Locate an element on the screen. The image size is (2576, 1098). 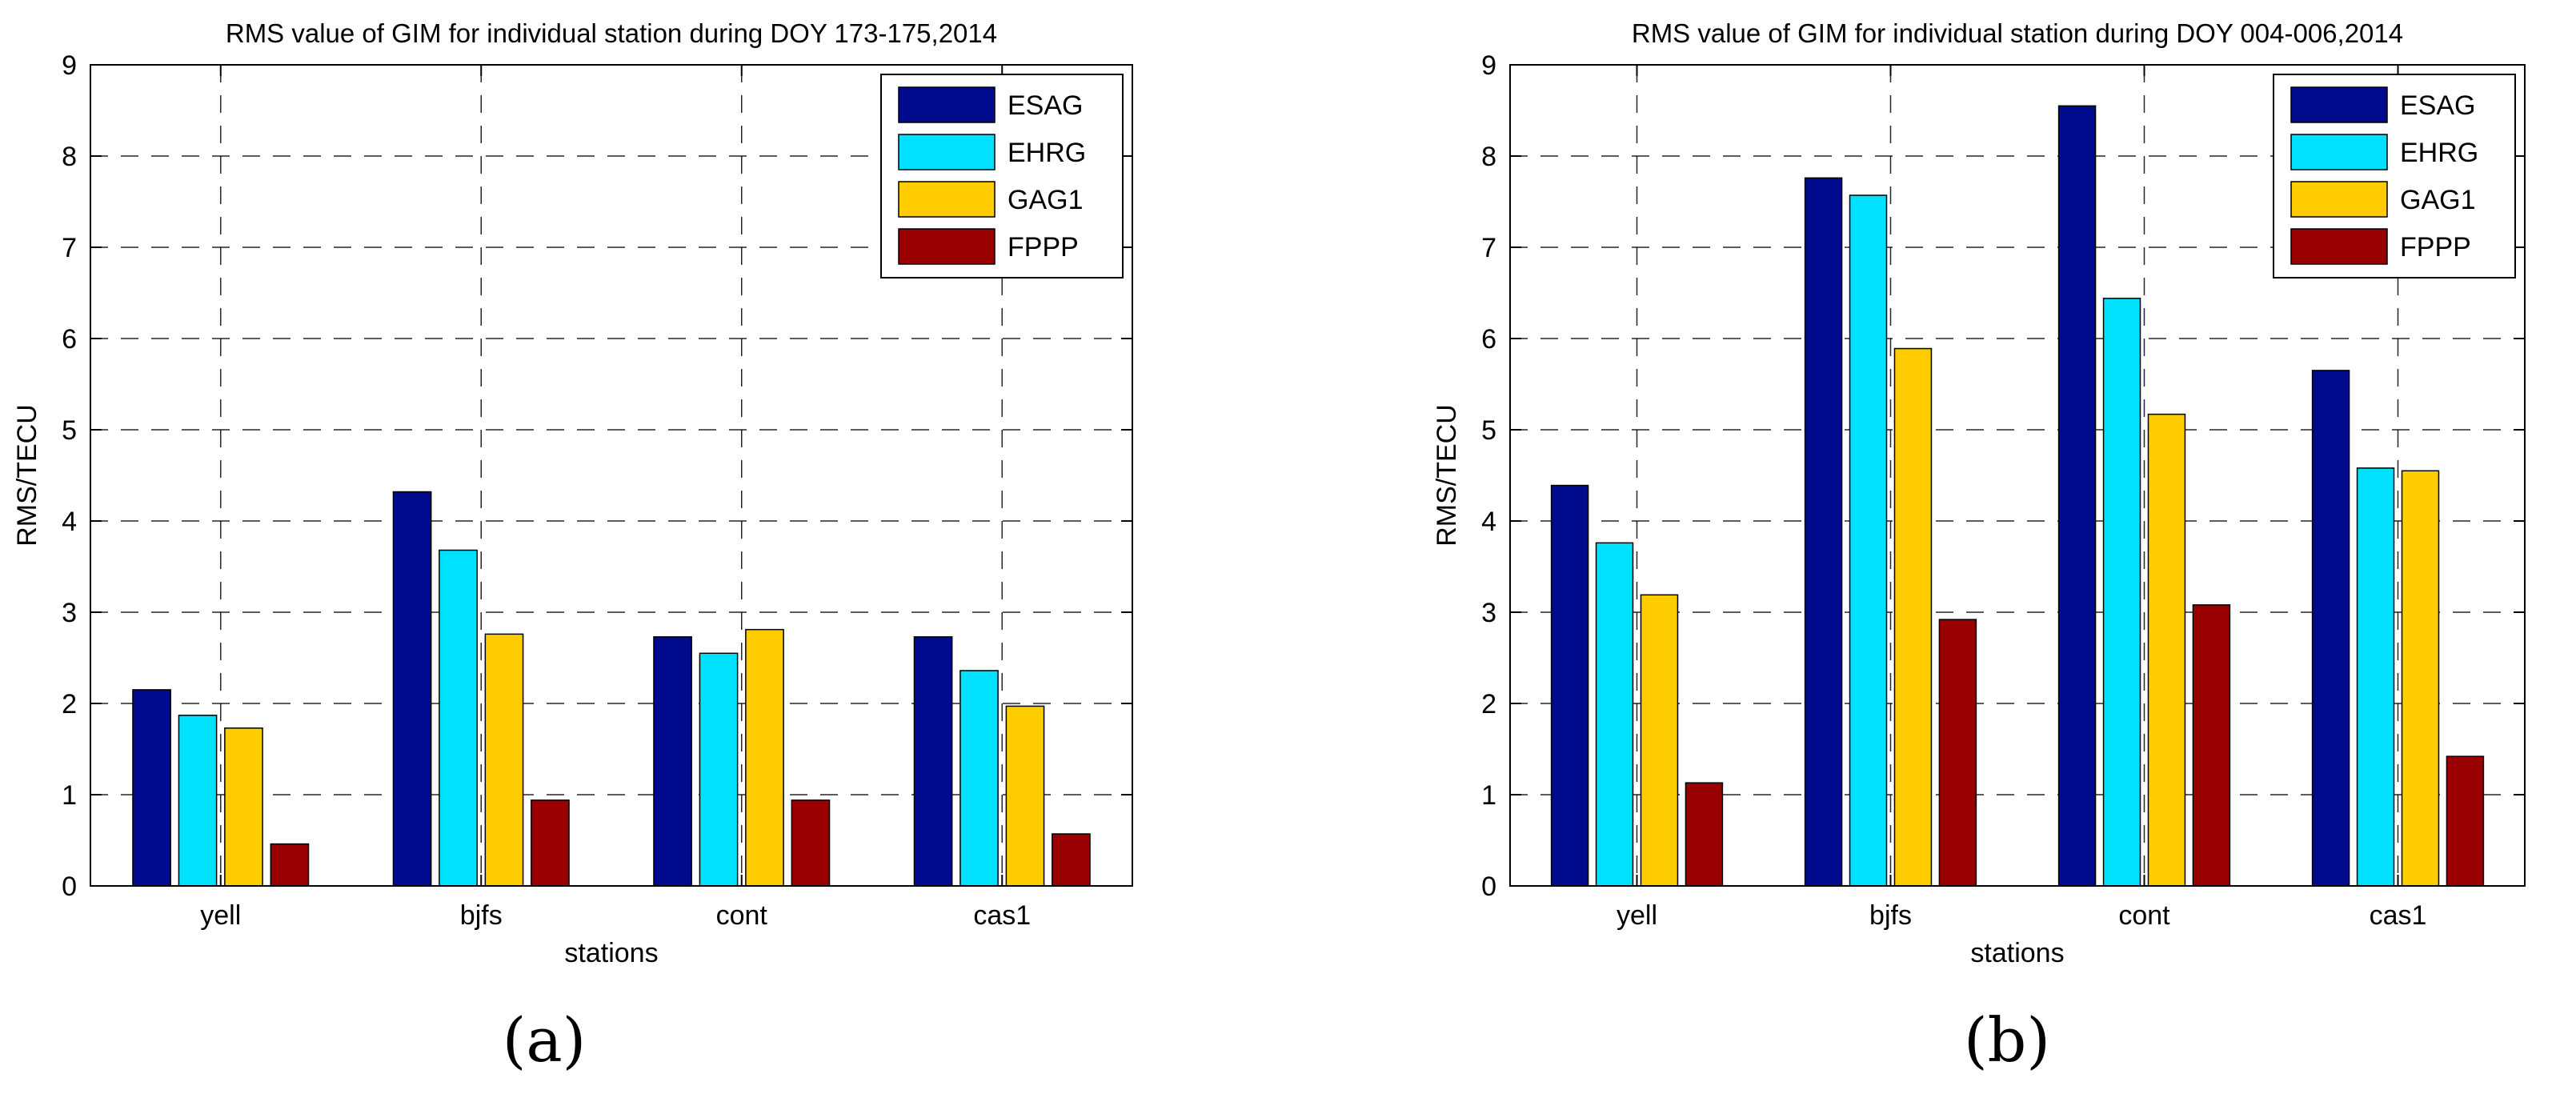
panel-label-b: (b) is located at coordinates (2007, 1040).